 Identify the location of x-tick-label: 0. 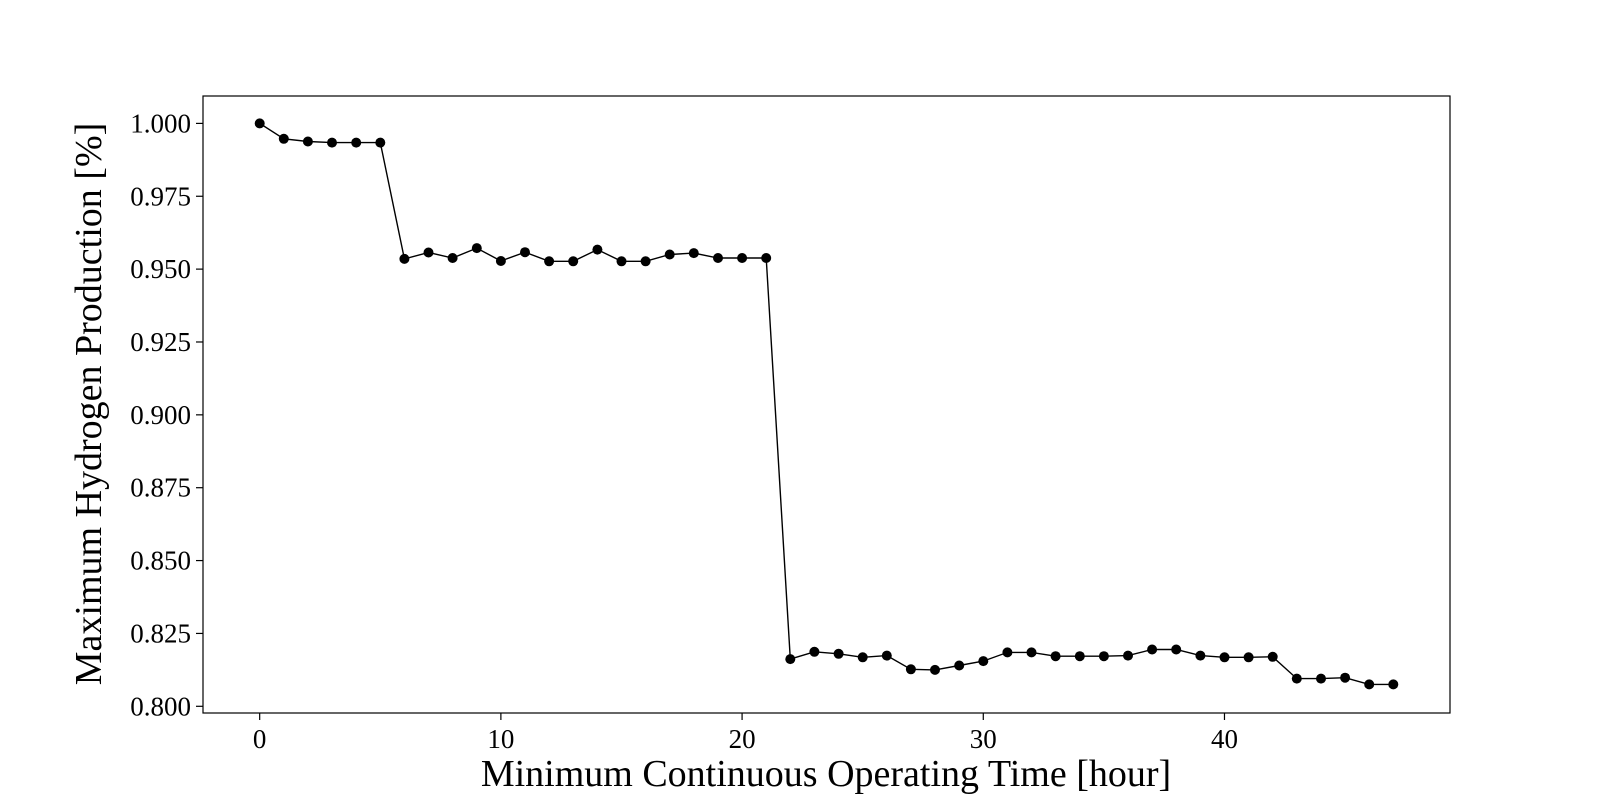
(260, 739).